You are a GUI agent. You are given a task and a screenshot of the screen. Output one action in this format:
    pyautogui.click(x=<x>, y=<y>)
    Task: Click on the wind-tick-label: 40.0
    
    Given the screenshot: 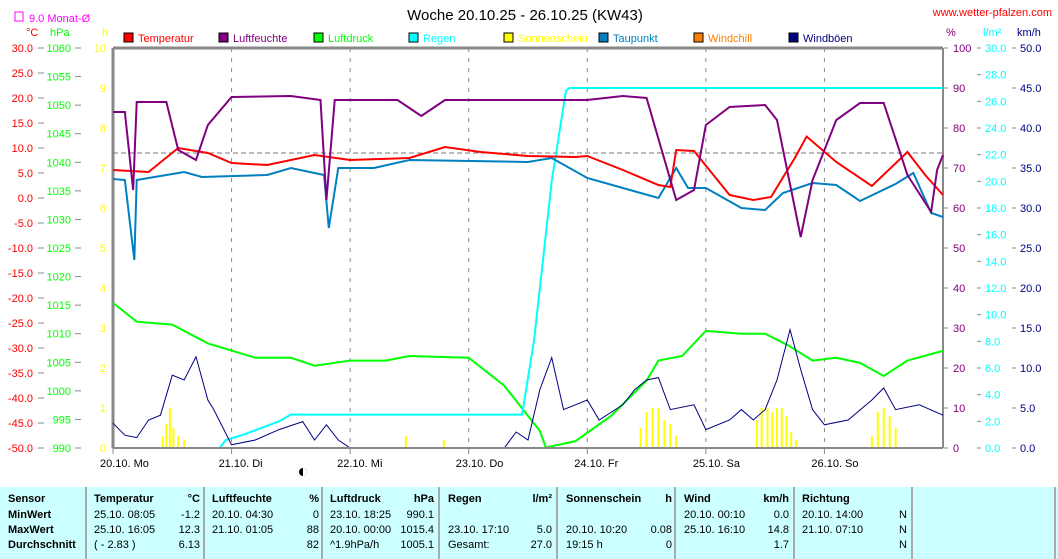 What is the action you would take?
    pyautogui.click(x=1030, y=129)
    